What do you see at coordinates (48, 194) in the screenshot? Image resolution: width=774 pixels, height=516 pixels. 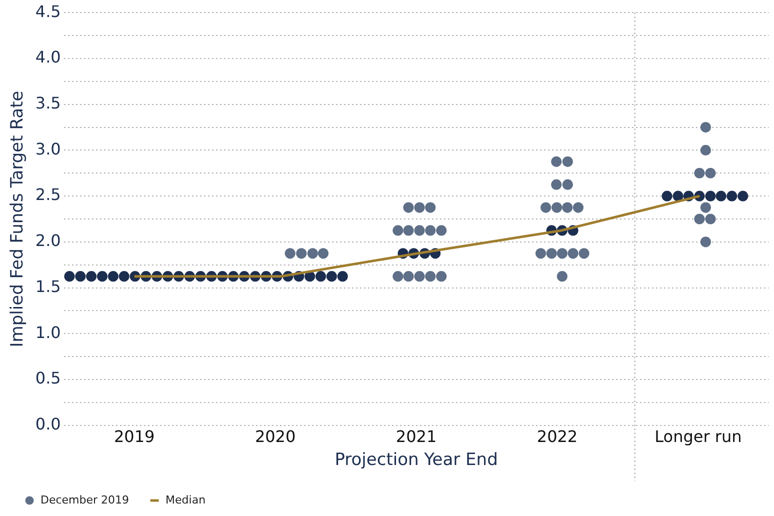 I see `y-tick-label: 2.5` at bounding box center [48, 194].